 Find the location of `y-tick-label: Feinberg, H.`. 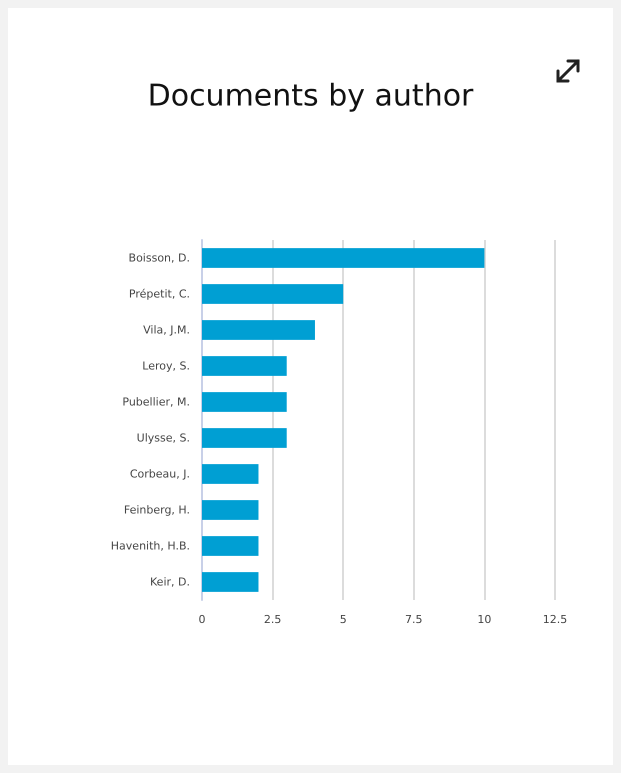

y-tick-label: Feinberg, H. is located at coordinates (157, 510).